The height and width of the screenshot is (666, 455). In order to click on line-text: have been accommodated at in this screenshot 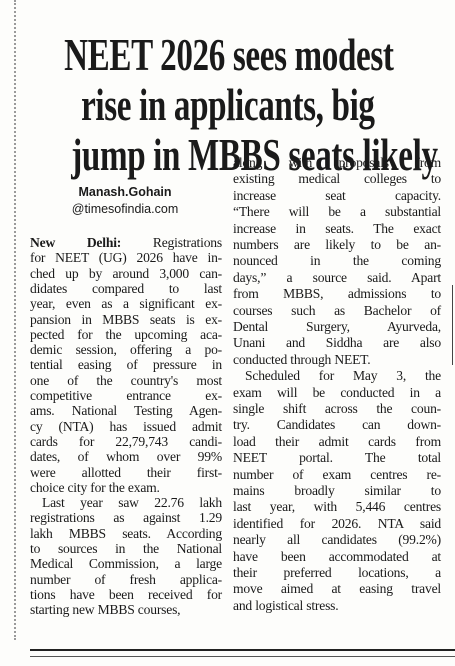, I will do `click(337, 556)`.